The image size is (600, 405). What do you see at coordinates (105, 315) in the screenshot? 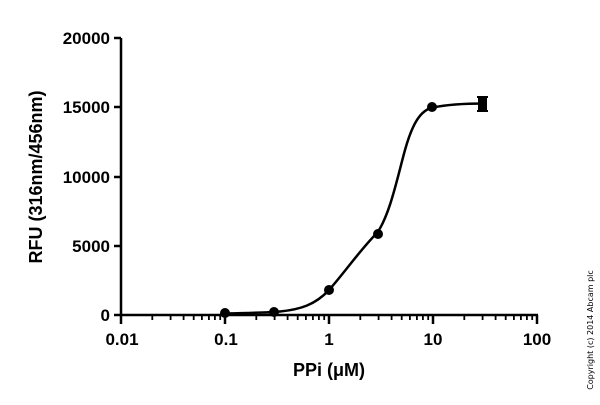
I see `y-tick-label: 0` at bounding box center [105, 315].